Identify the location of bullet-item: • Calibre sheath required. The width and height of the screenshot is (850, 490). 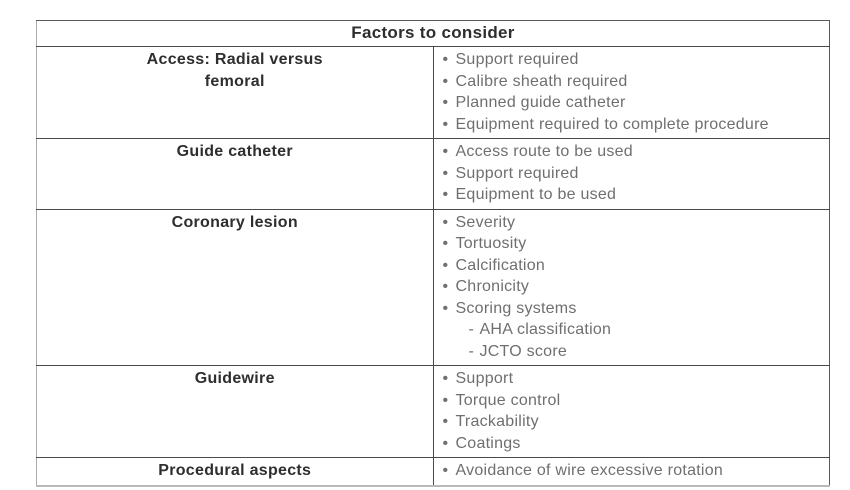
(634, 82).